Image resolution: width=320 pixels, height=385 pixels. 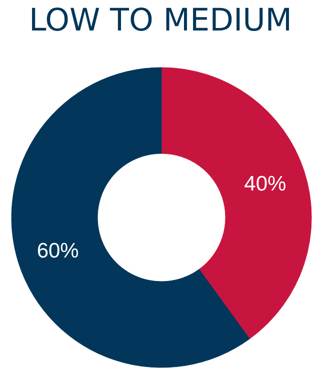 I want to click on data-label: 40%, so click(x=265, y=184).